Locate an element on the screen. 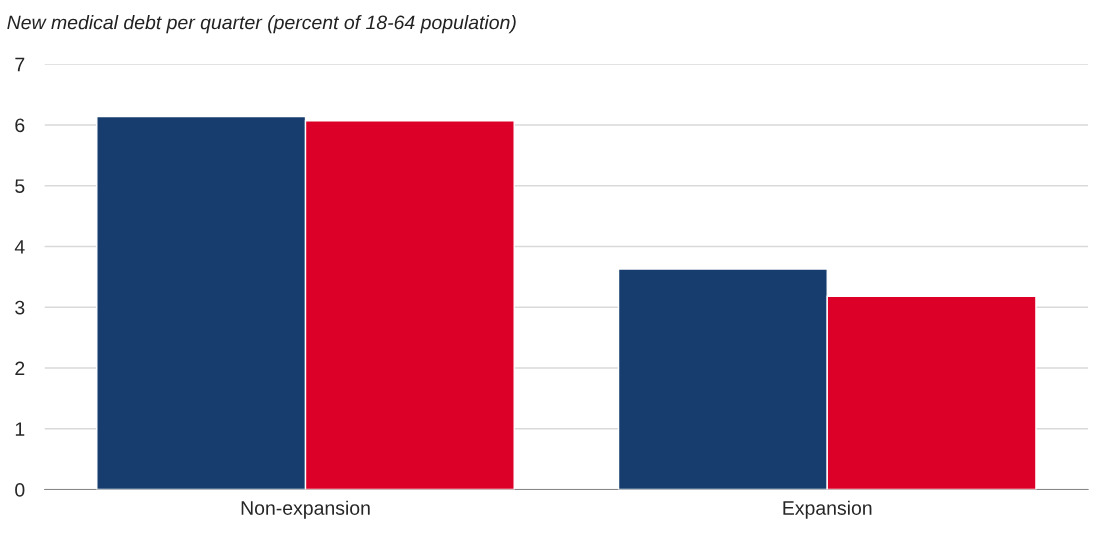 The height and width of the screenshot is (535, 1116). chart-title: New medical debt per quarter (percent of 18-64 population) is located at coordinates (261, 24).